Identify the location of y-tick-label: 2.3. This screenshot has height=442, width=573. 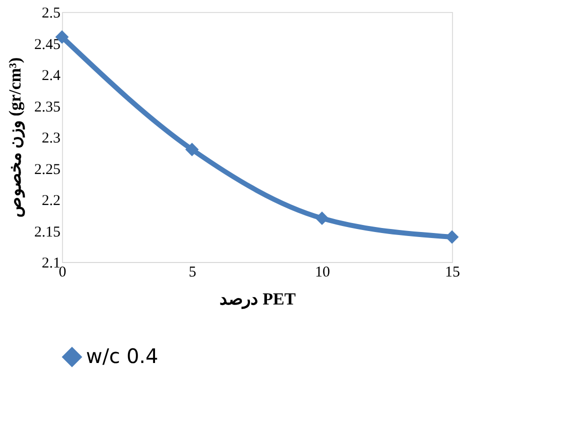
(51, 138).